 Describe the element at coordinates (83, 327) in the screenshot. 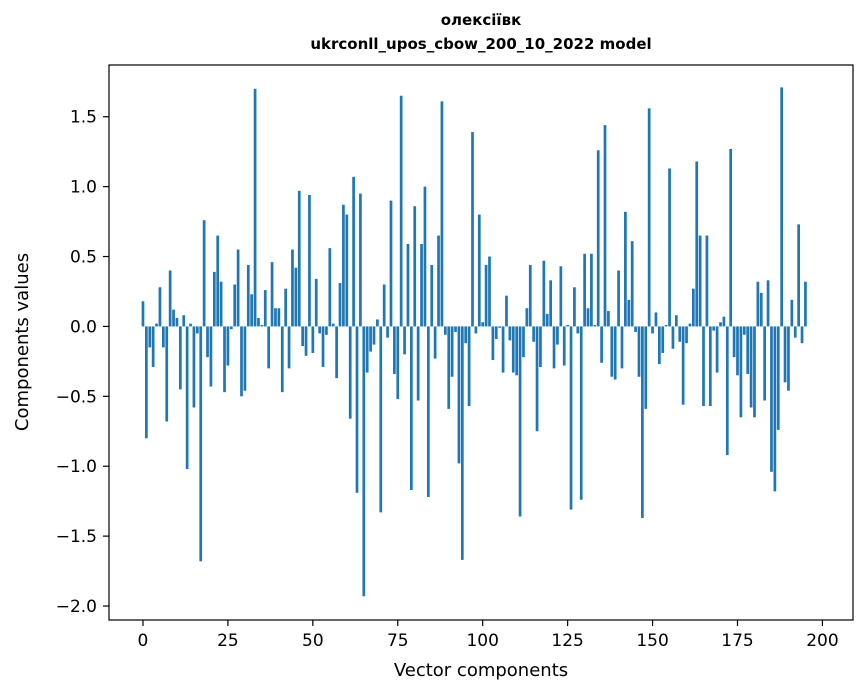

I see `y-tick-label: 0.0` at that location.